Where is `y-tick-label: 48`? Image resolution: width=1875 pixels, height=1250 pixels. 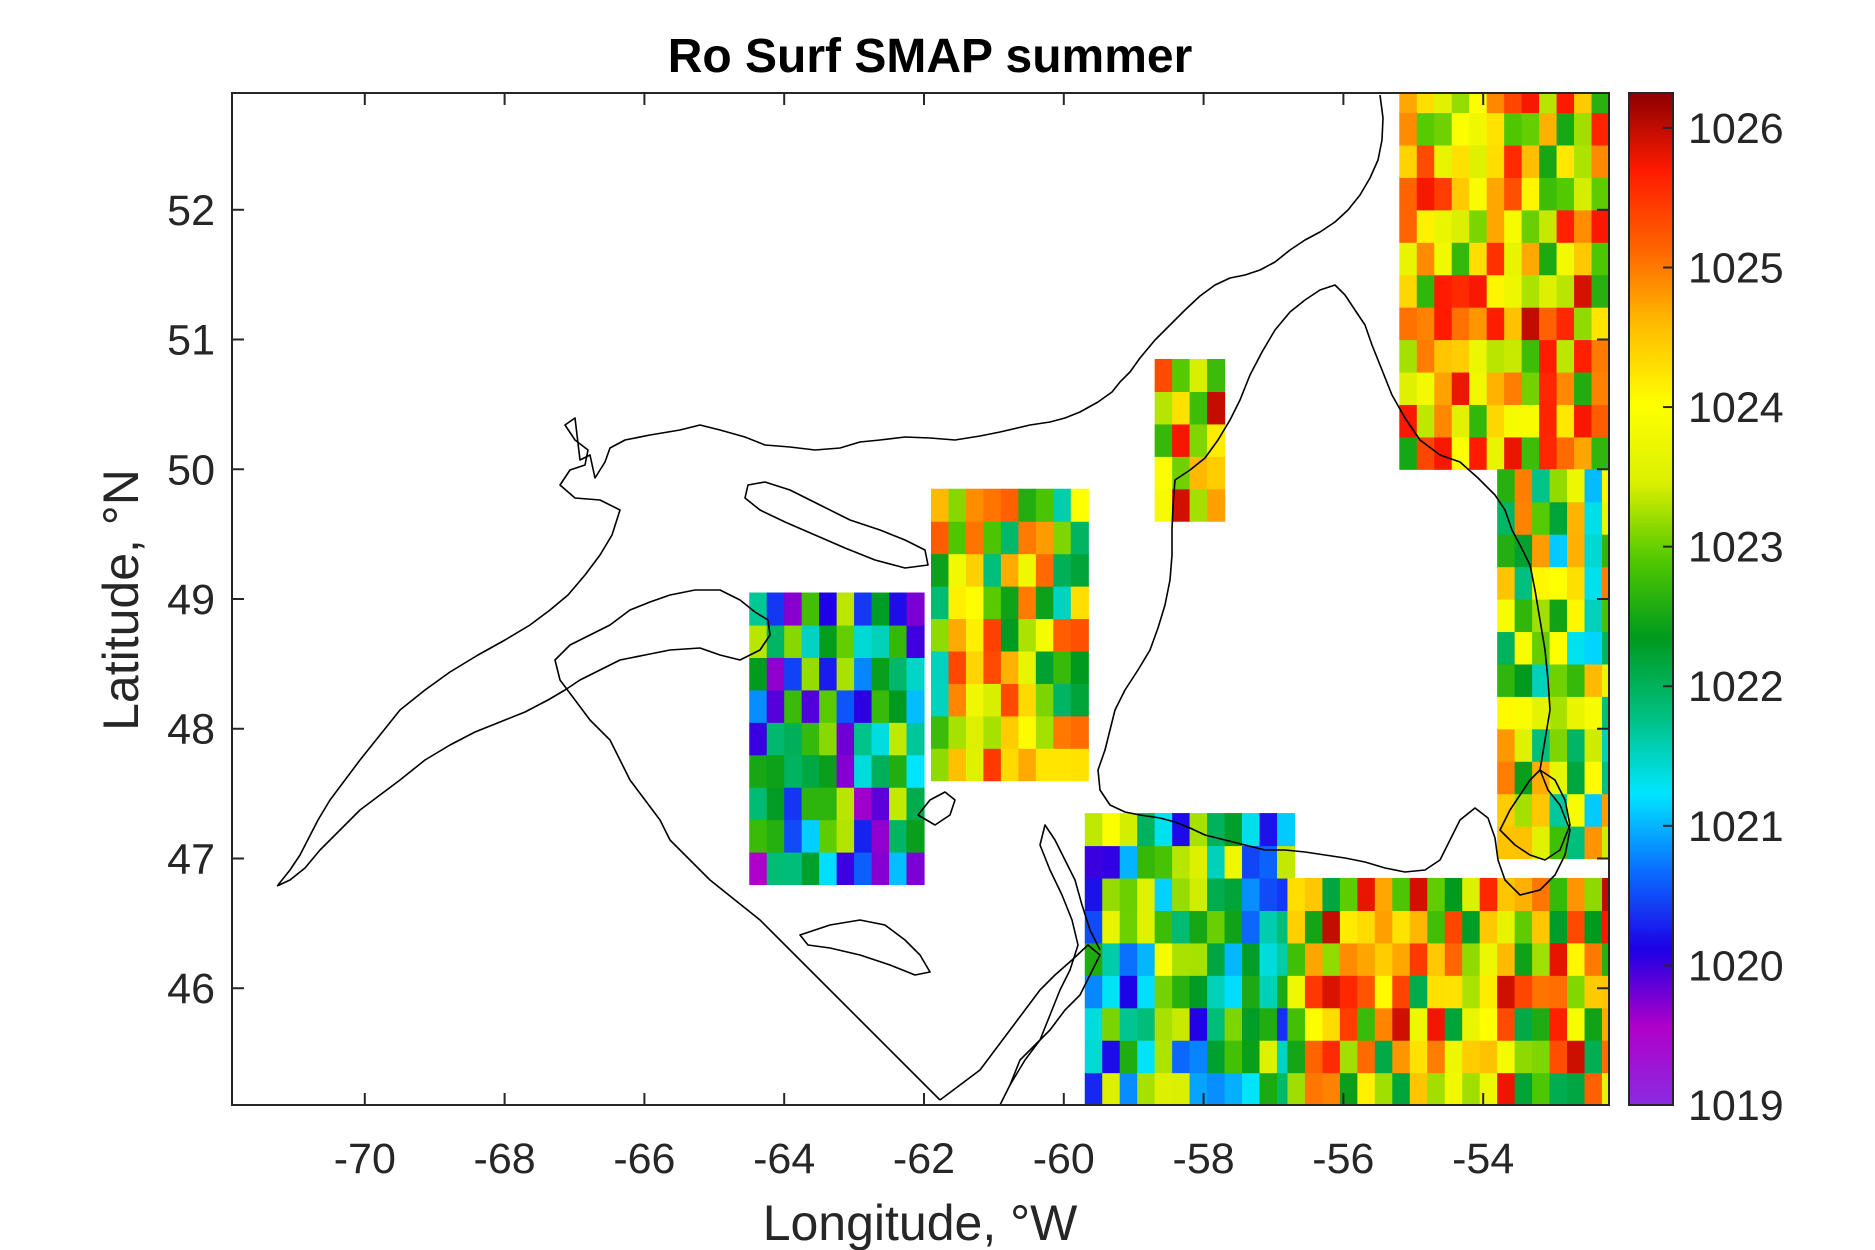 y-tick-label: 48 is located at coordinates (191, 730).